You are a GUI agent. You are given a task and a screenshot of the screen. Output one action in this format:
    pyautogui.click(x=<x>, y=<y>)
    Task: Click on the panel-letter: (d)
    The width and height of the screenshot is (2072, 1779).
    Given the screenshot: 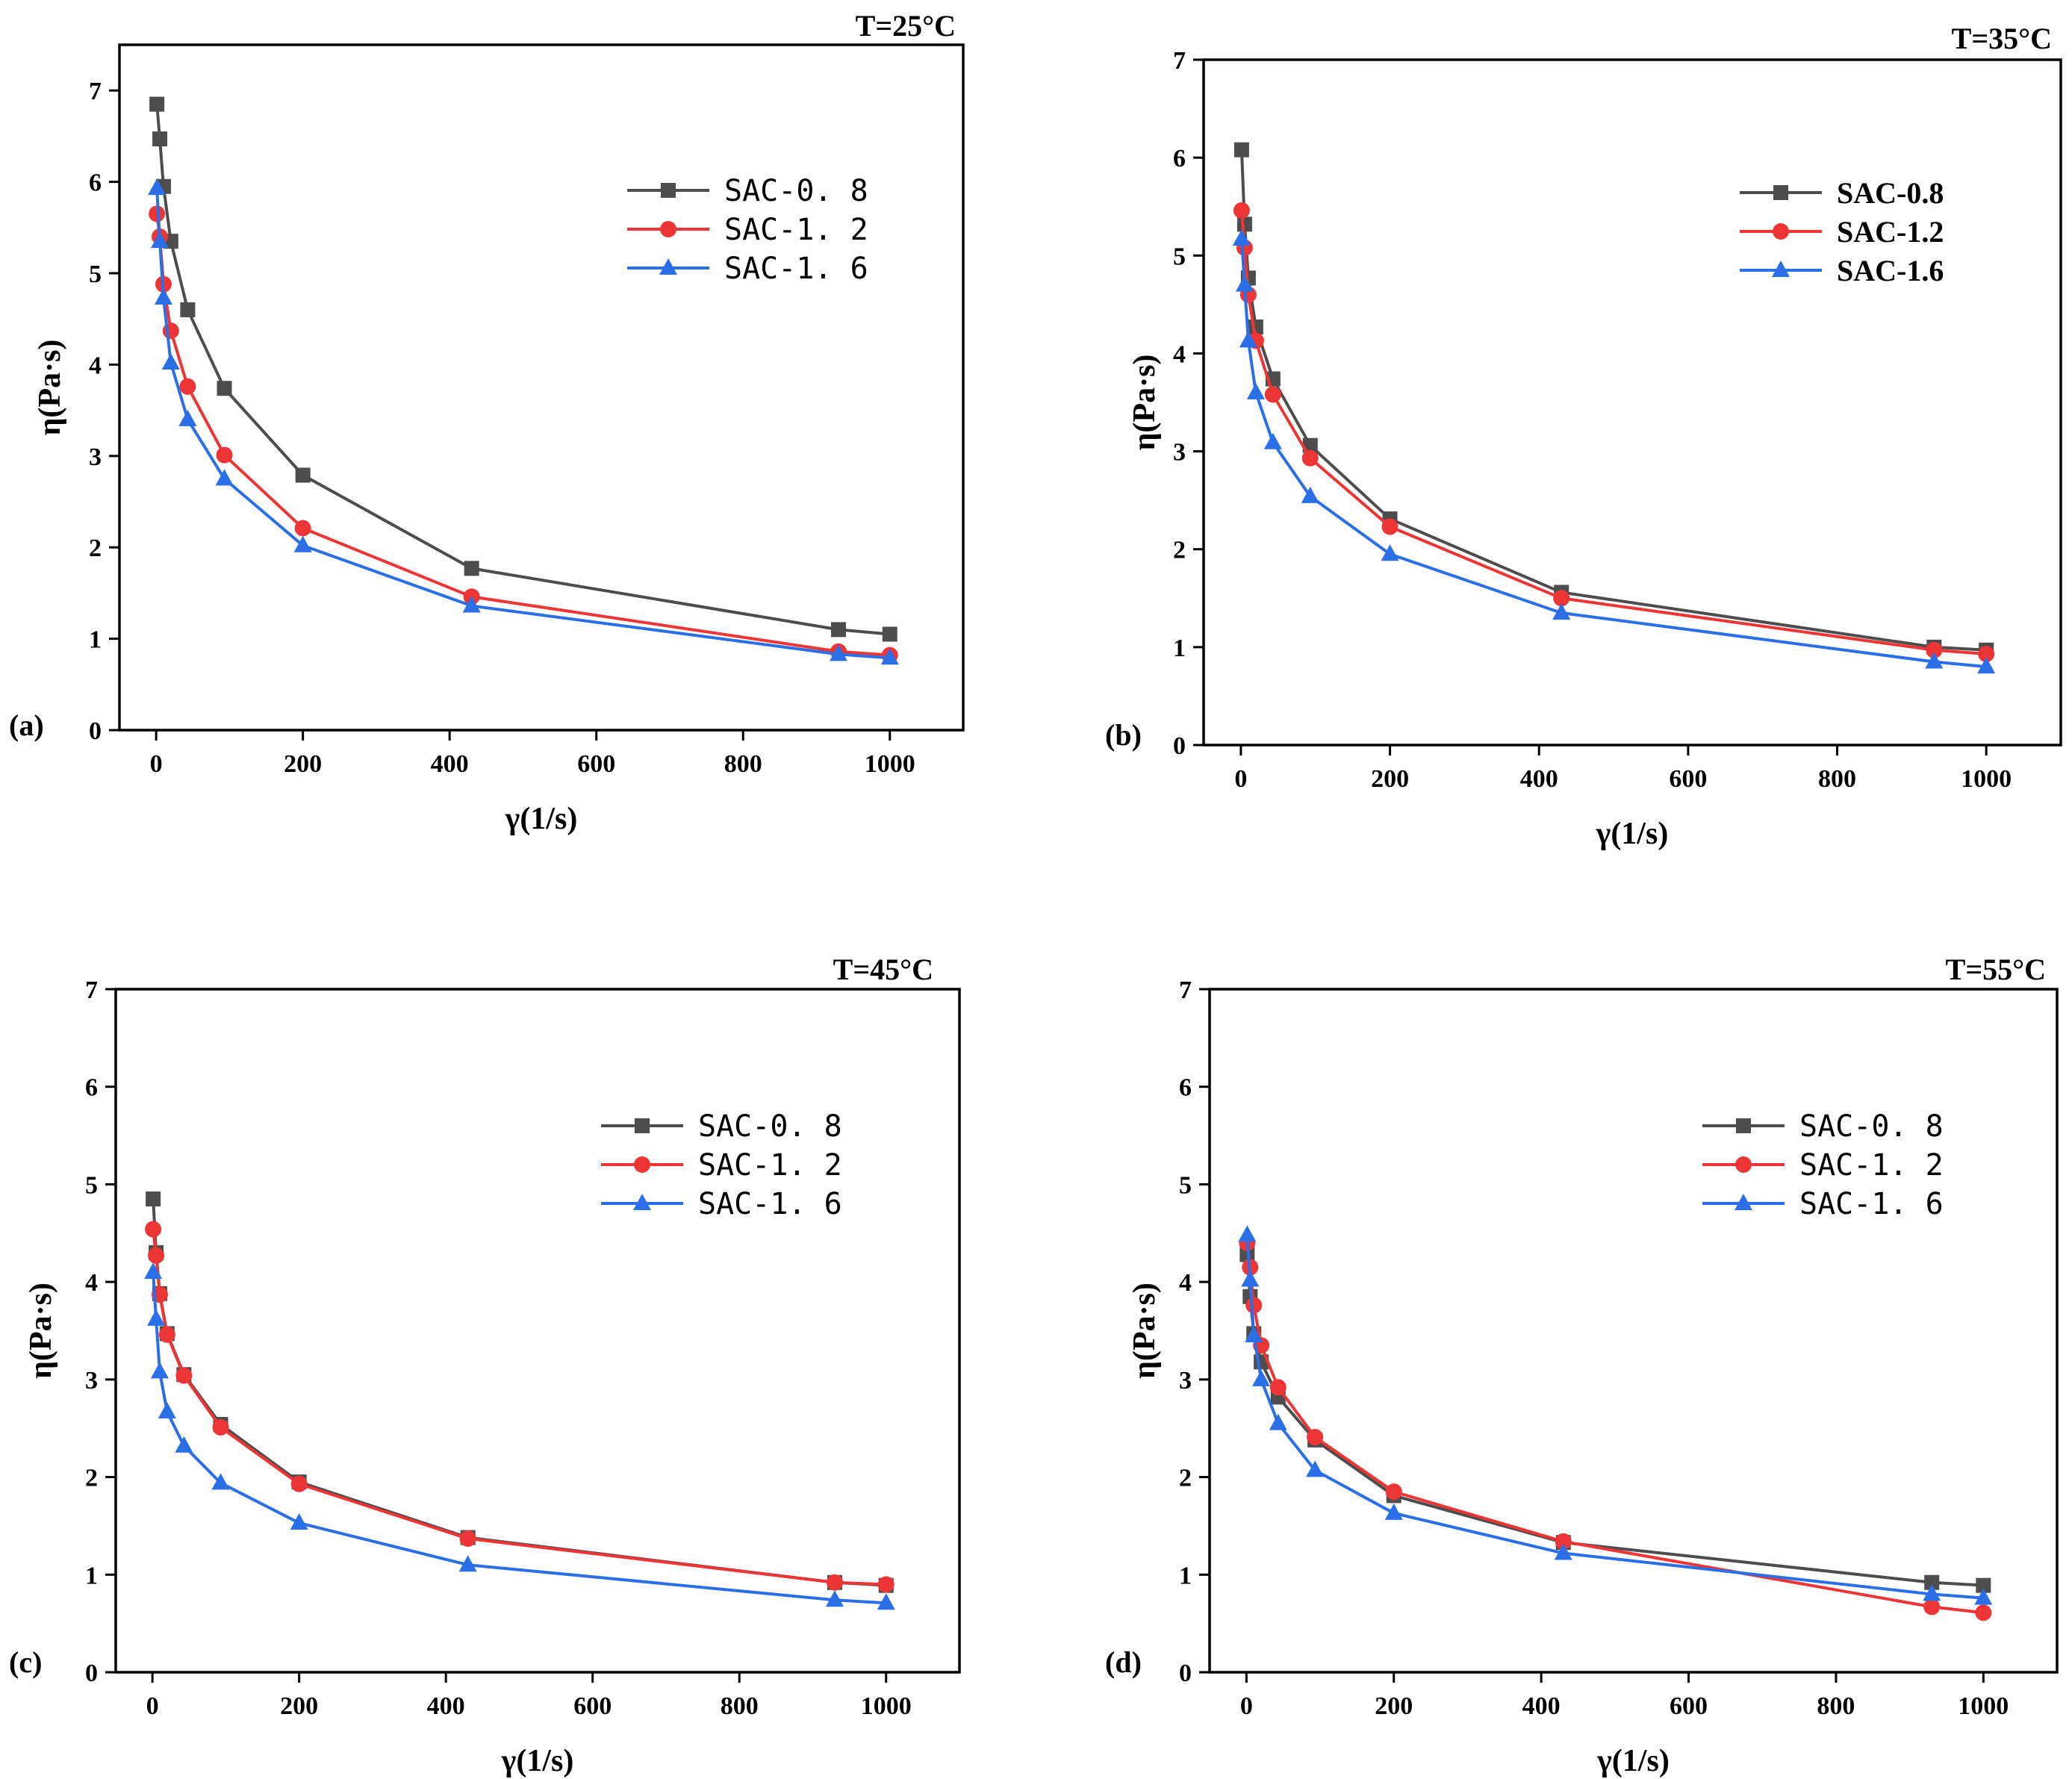 What is the action you would take?
    pyautogui.click(x=1123, y=1662)
    